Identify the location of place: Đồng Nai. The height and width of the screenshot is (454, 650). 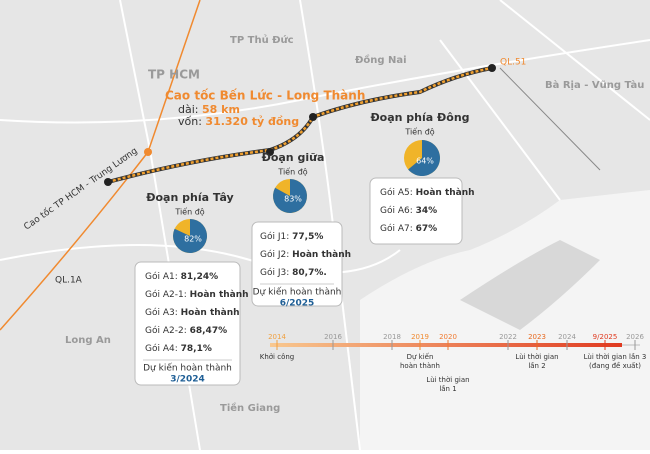
(381, 59).